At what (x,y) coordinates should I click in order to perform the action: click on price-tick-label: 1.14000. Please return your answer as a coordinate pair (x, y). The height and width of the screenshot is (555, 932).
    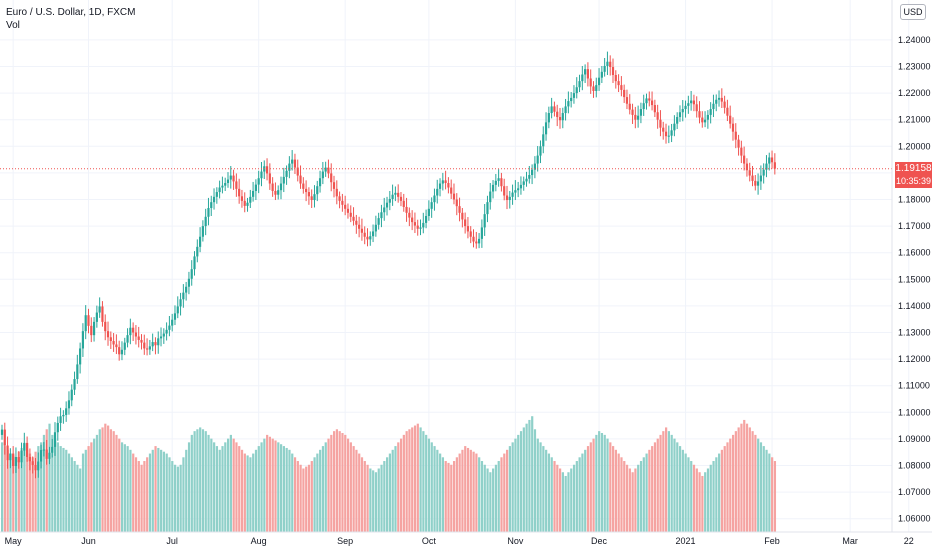
    Looking at the image, I should click on (914, 306).